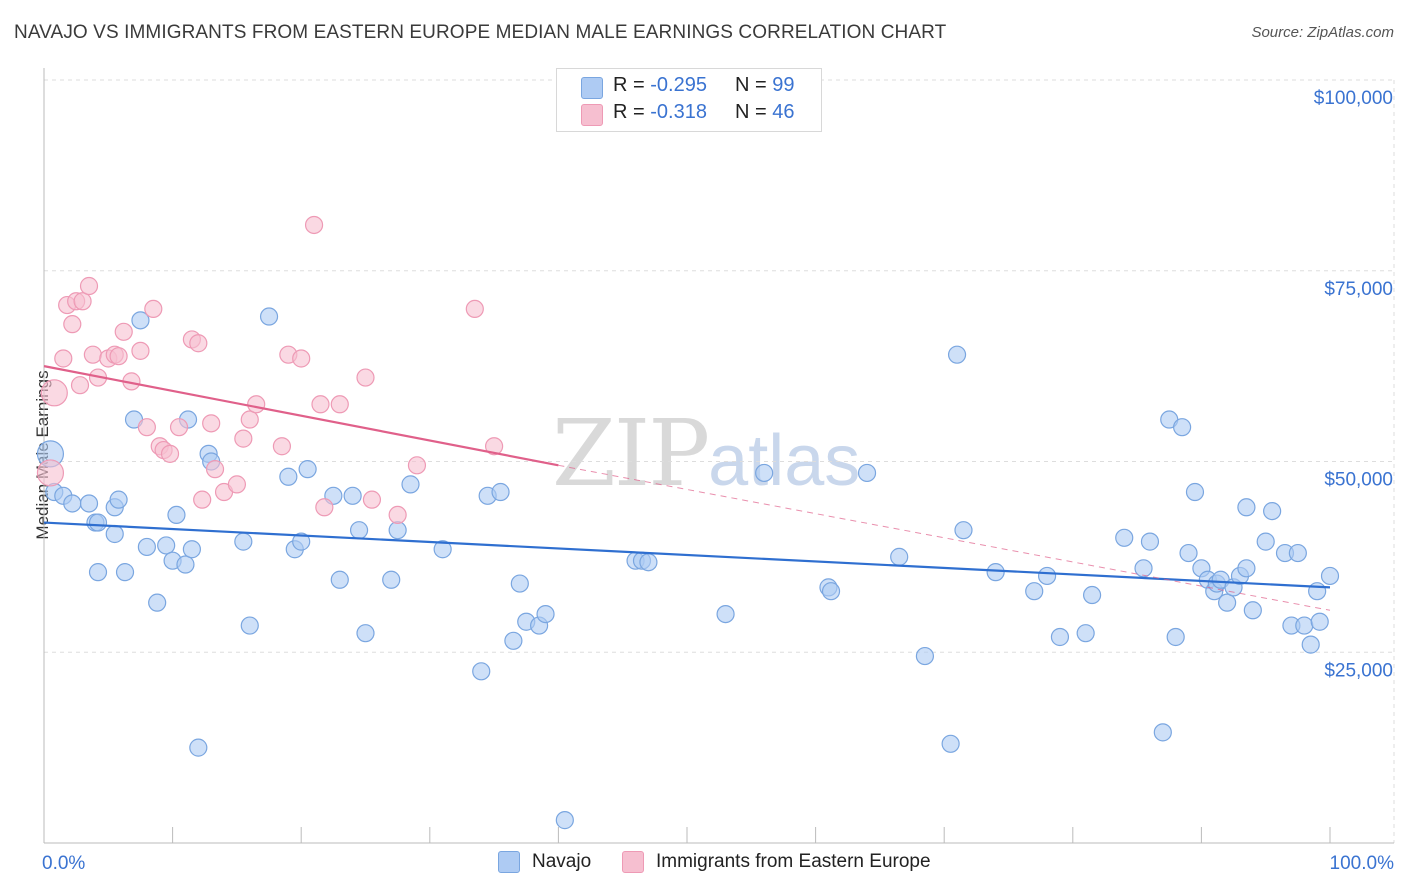 The image size is (1406, 892). What do you see at coordinates (660, 112) in the screenshot?
I see `legend-r-eeu: R = -0.318` at bounding box center [660, 112].